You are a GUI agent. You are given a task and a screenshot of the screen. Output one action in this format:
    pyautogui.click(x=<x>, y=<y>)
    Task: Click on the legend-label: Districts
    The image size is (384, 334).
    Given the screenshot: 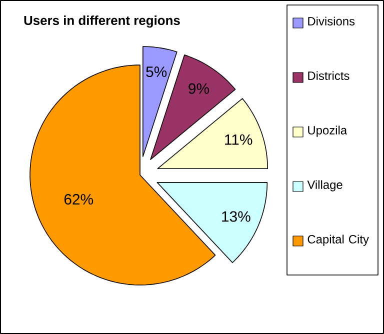 What is the action you would take?
    pyautogui.click(x=329, y=75)
    